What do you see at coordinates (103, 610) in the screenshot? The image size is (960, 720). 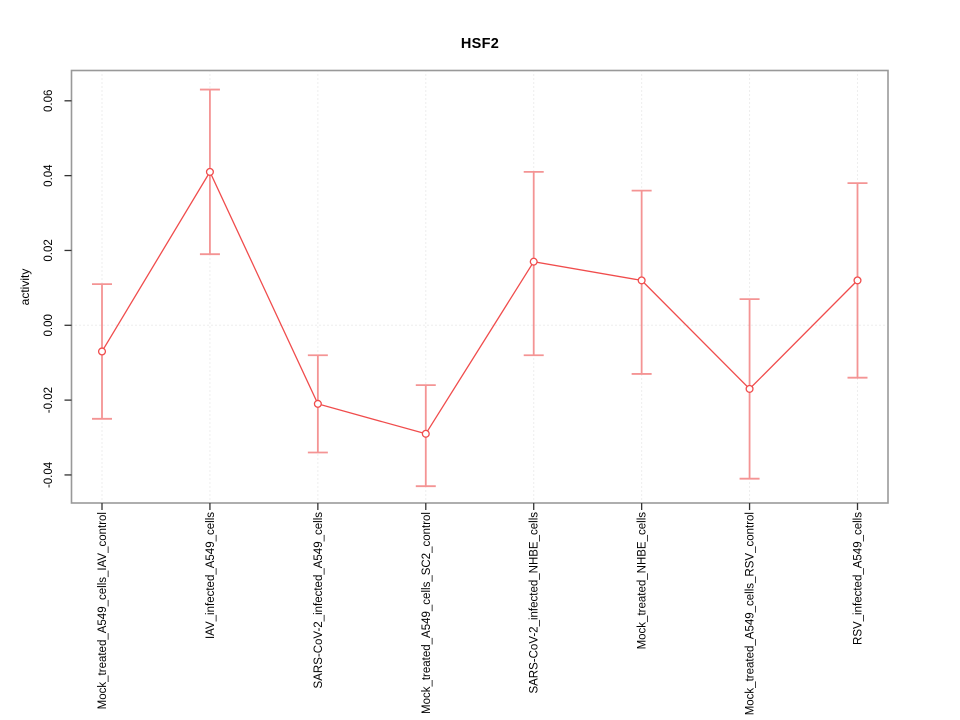 I see `x-tick-label: Mock_treated_A549_cells_IAV_control` at bounding box center [103, 610].